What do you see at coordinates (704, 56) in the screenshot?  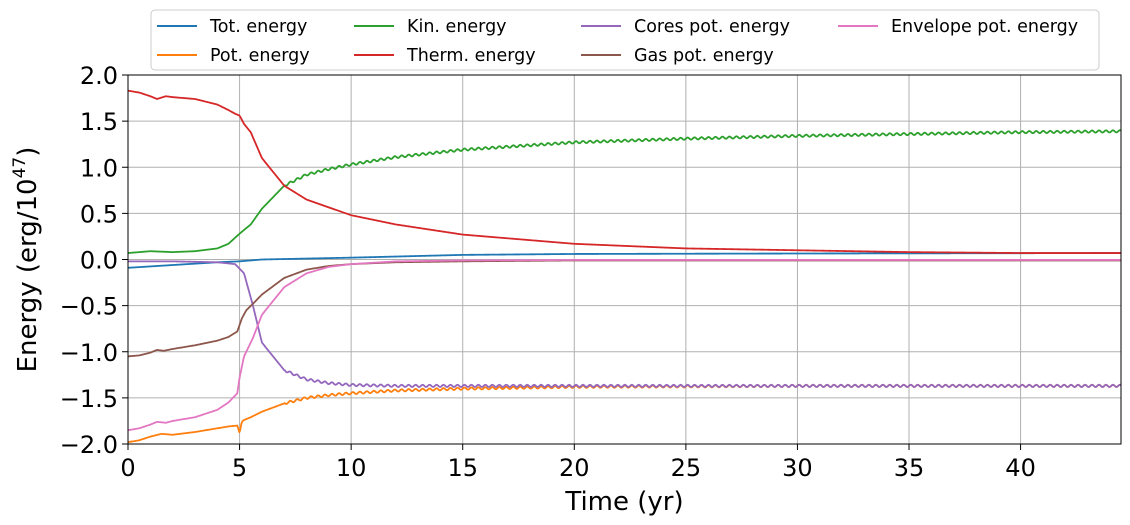 I see `legend-entry-label: Gas pot. energy` at bounding box center [704, 56].